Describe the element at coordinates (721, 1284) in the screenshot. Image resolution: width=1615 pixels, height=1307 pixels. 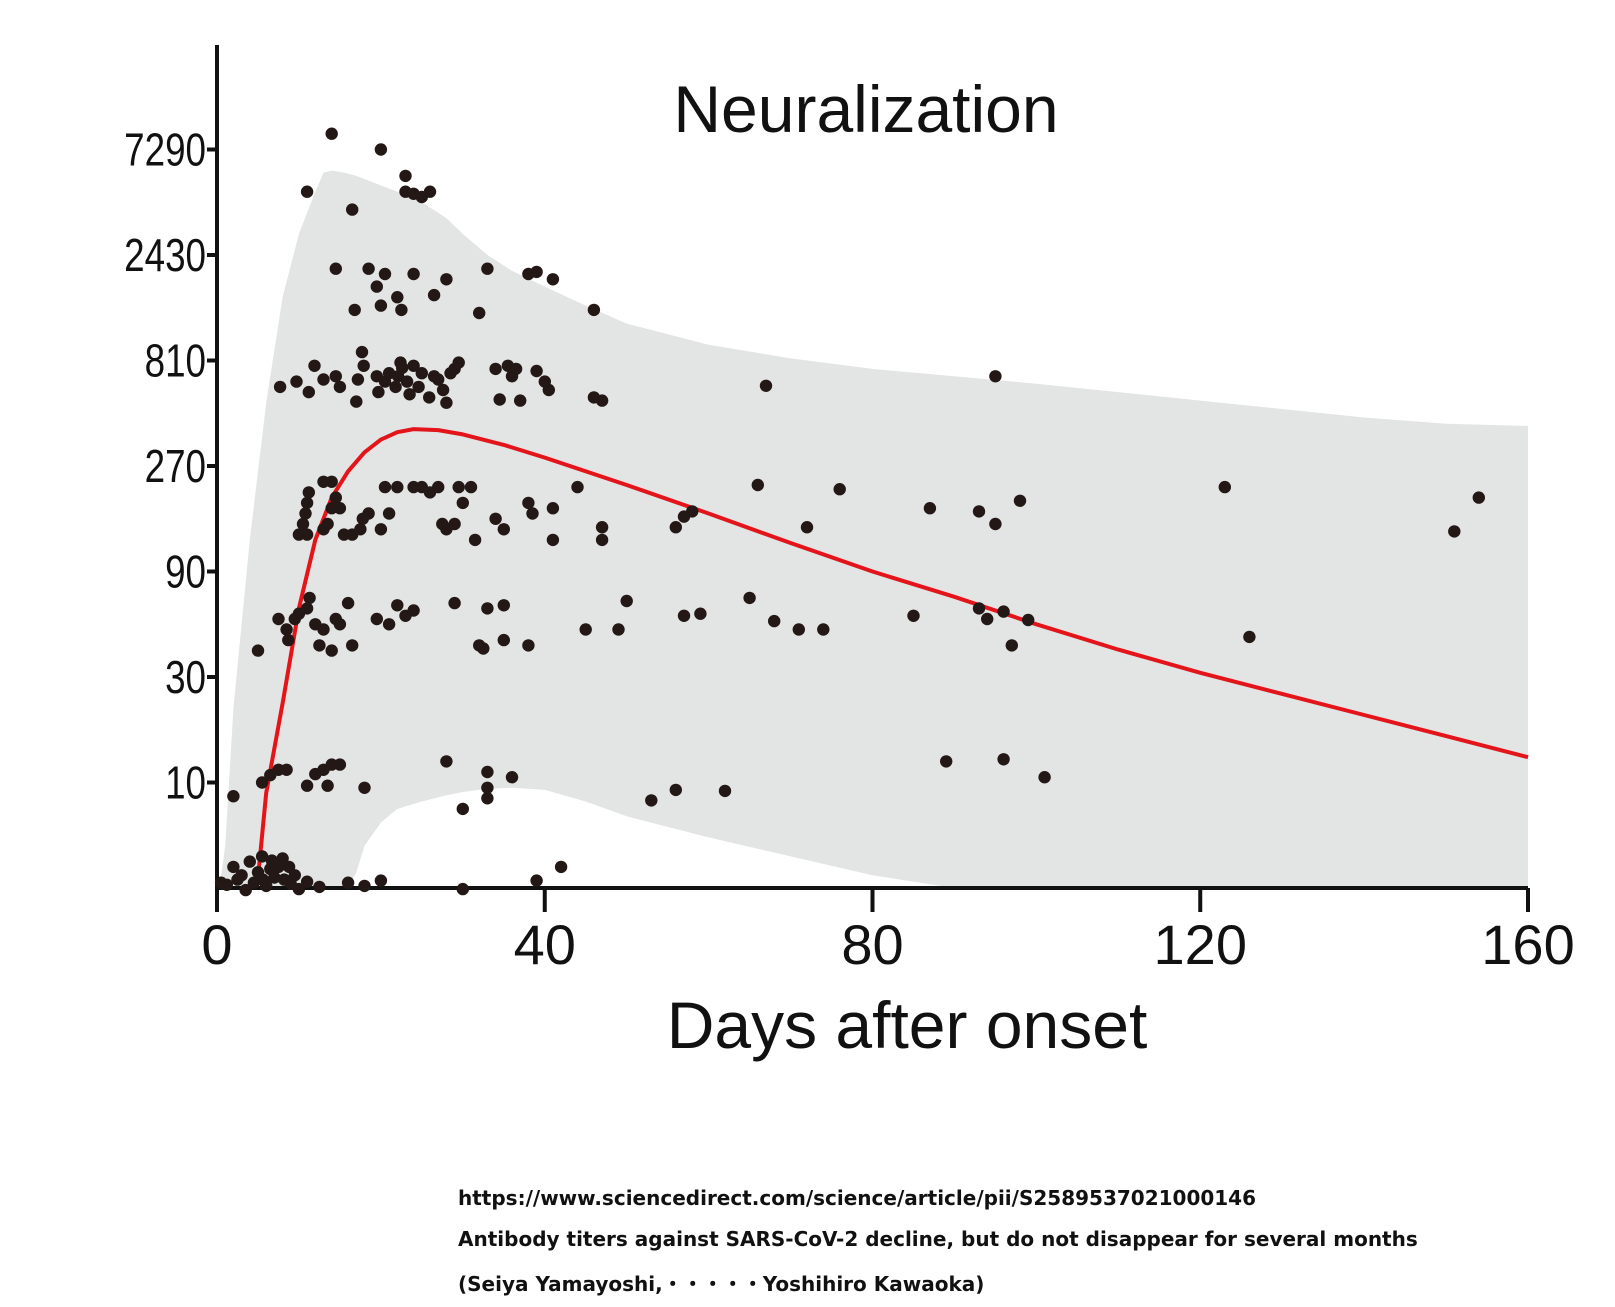
I see `caption-authors: (Seiya Yamayoshi,・・・・・Yoshihiro Kawaoka)` at that location.